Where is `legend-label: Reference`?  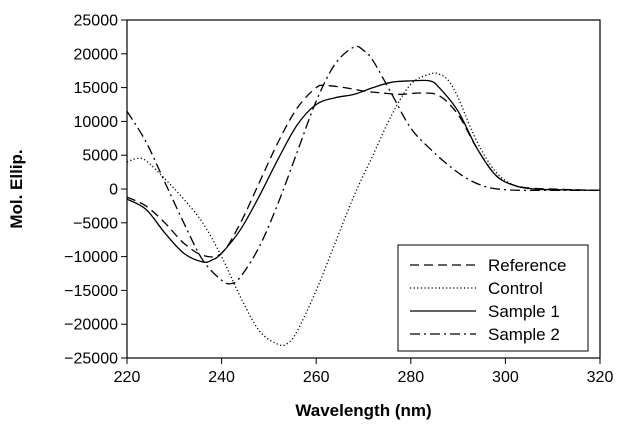 legend-label: Reference is located at coordinates (527, 265).